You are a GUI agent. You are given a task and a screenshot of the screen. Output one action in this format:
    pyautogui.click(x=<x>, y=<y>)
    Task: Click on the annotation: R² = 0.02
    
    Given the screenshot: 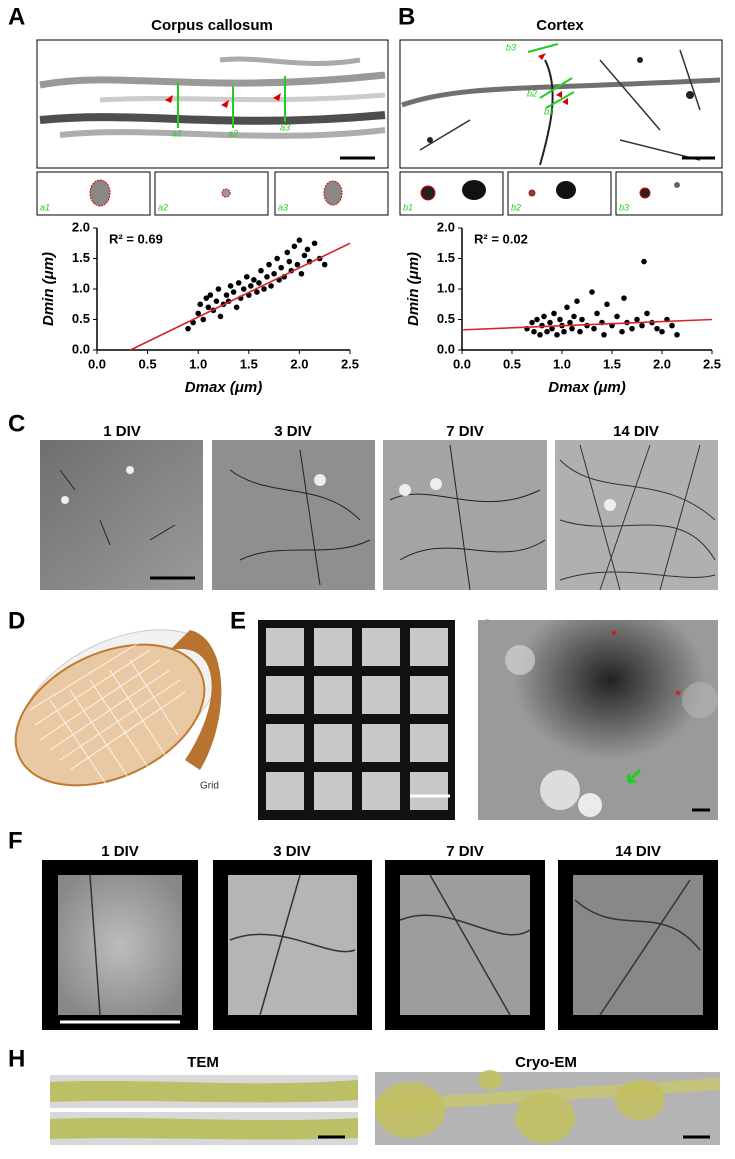 What is the action you would take?
    pyautogui.click(x=501, y=238)
    